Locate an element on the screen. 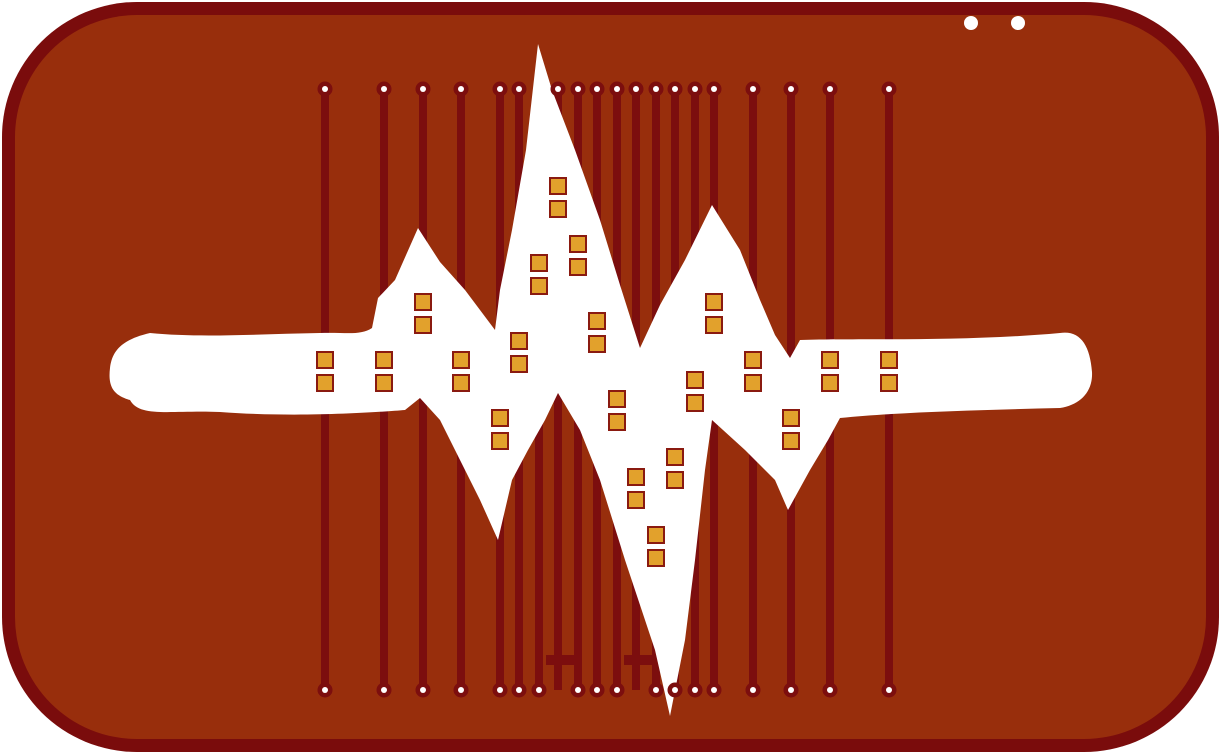  bottom-stub-traces is located at coordinates (599, 660).